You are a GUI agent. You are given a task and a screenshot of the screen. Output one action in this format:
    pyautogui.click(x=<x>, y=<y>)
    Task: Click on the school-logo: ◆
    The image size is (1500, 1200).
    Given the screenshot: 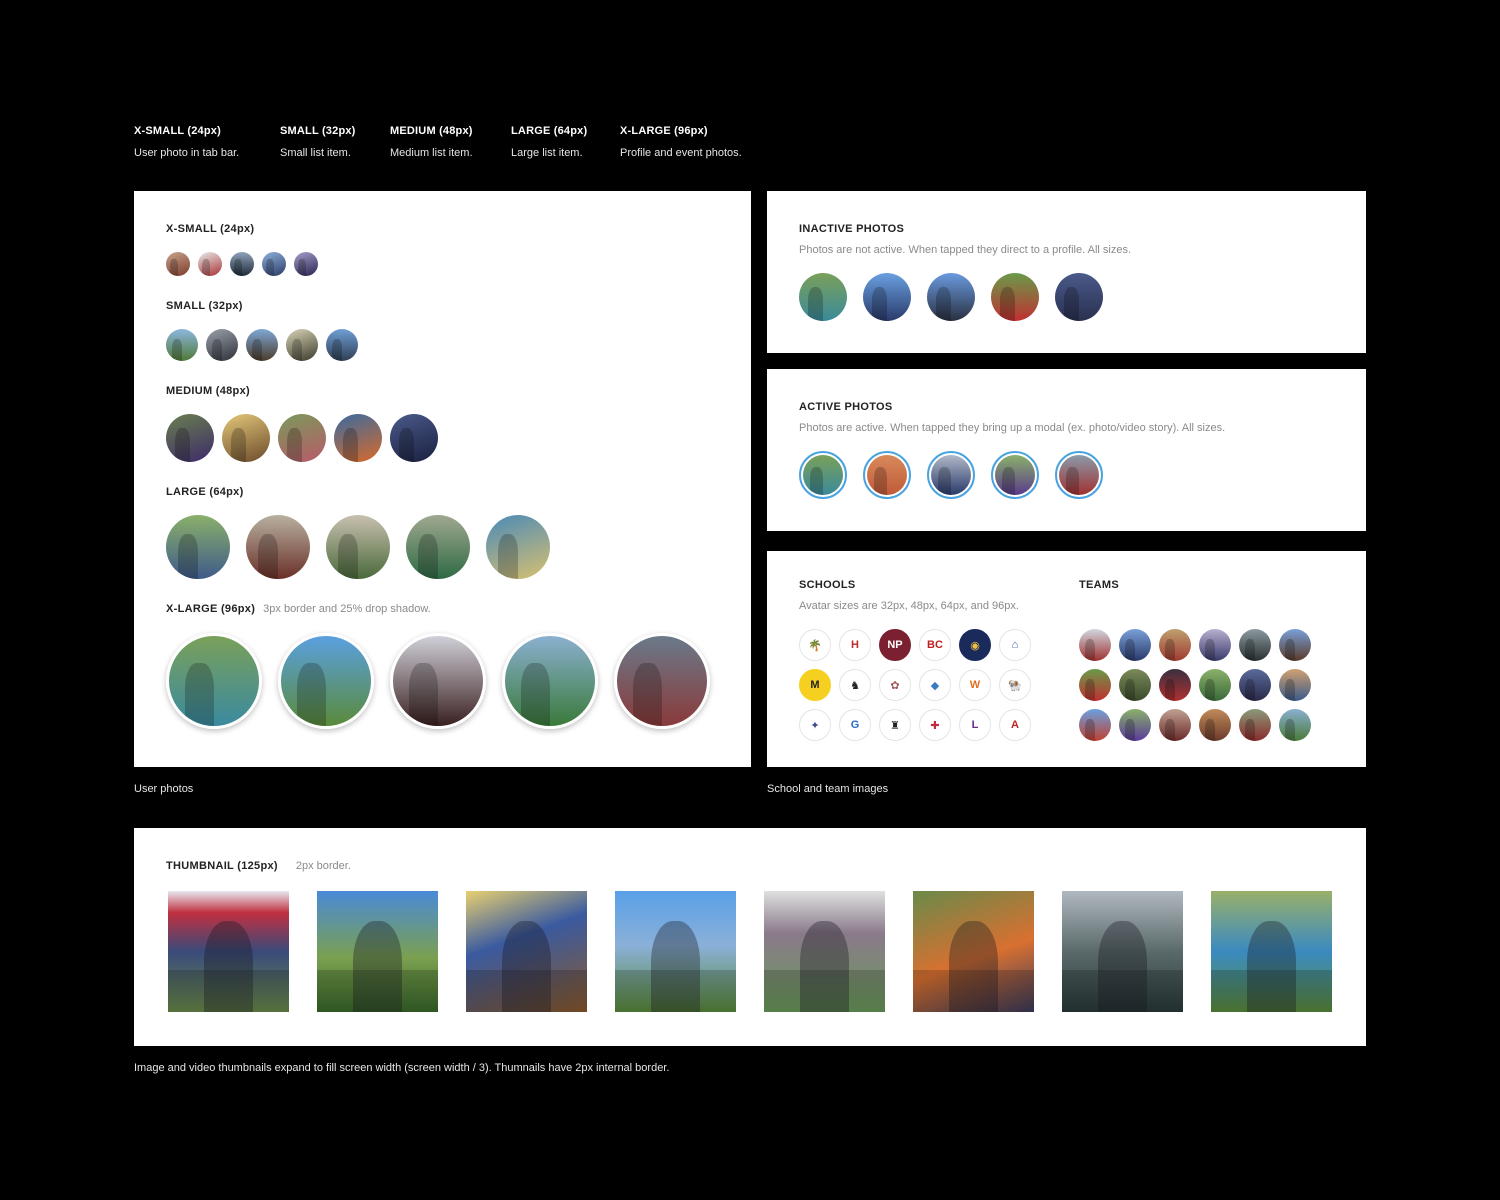 What is the action you would take?
    pyautogui.click(x=935, y=685)
    